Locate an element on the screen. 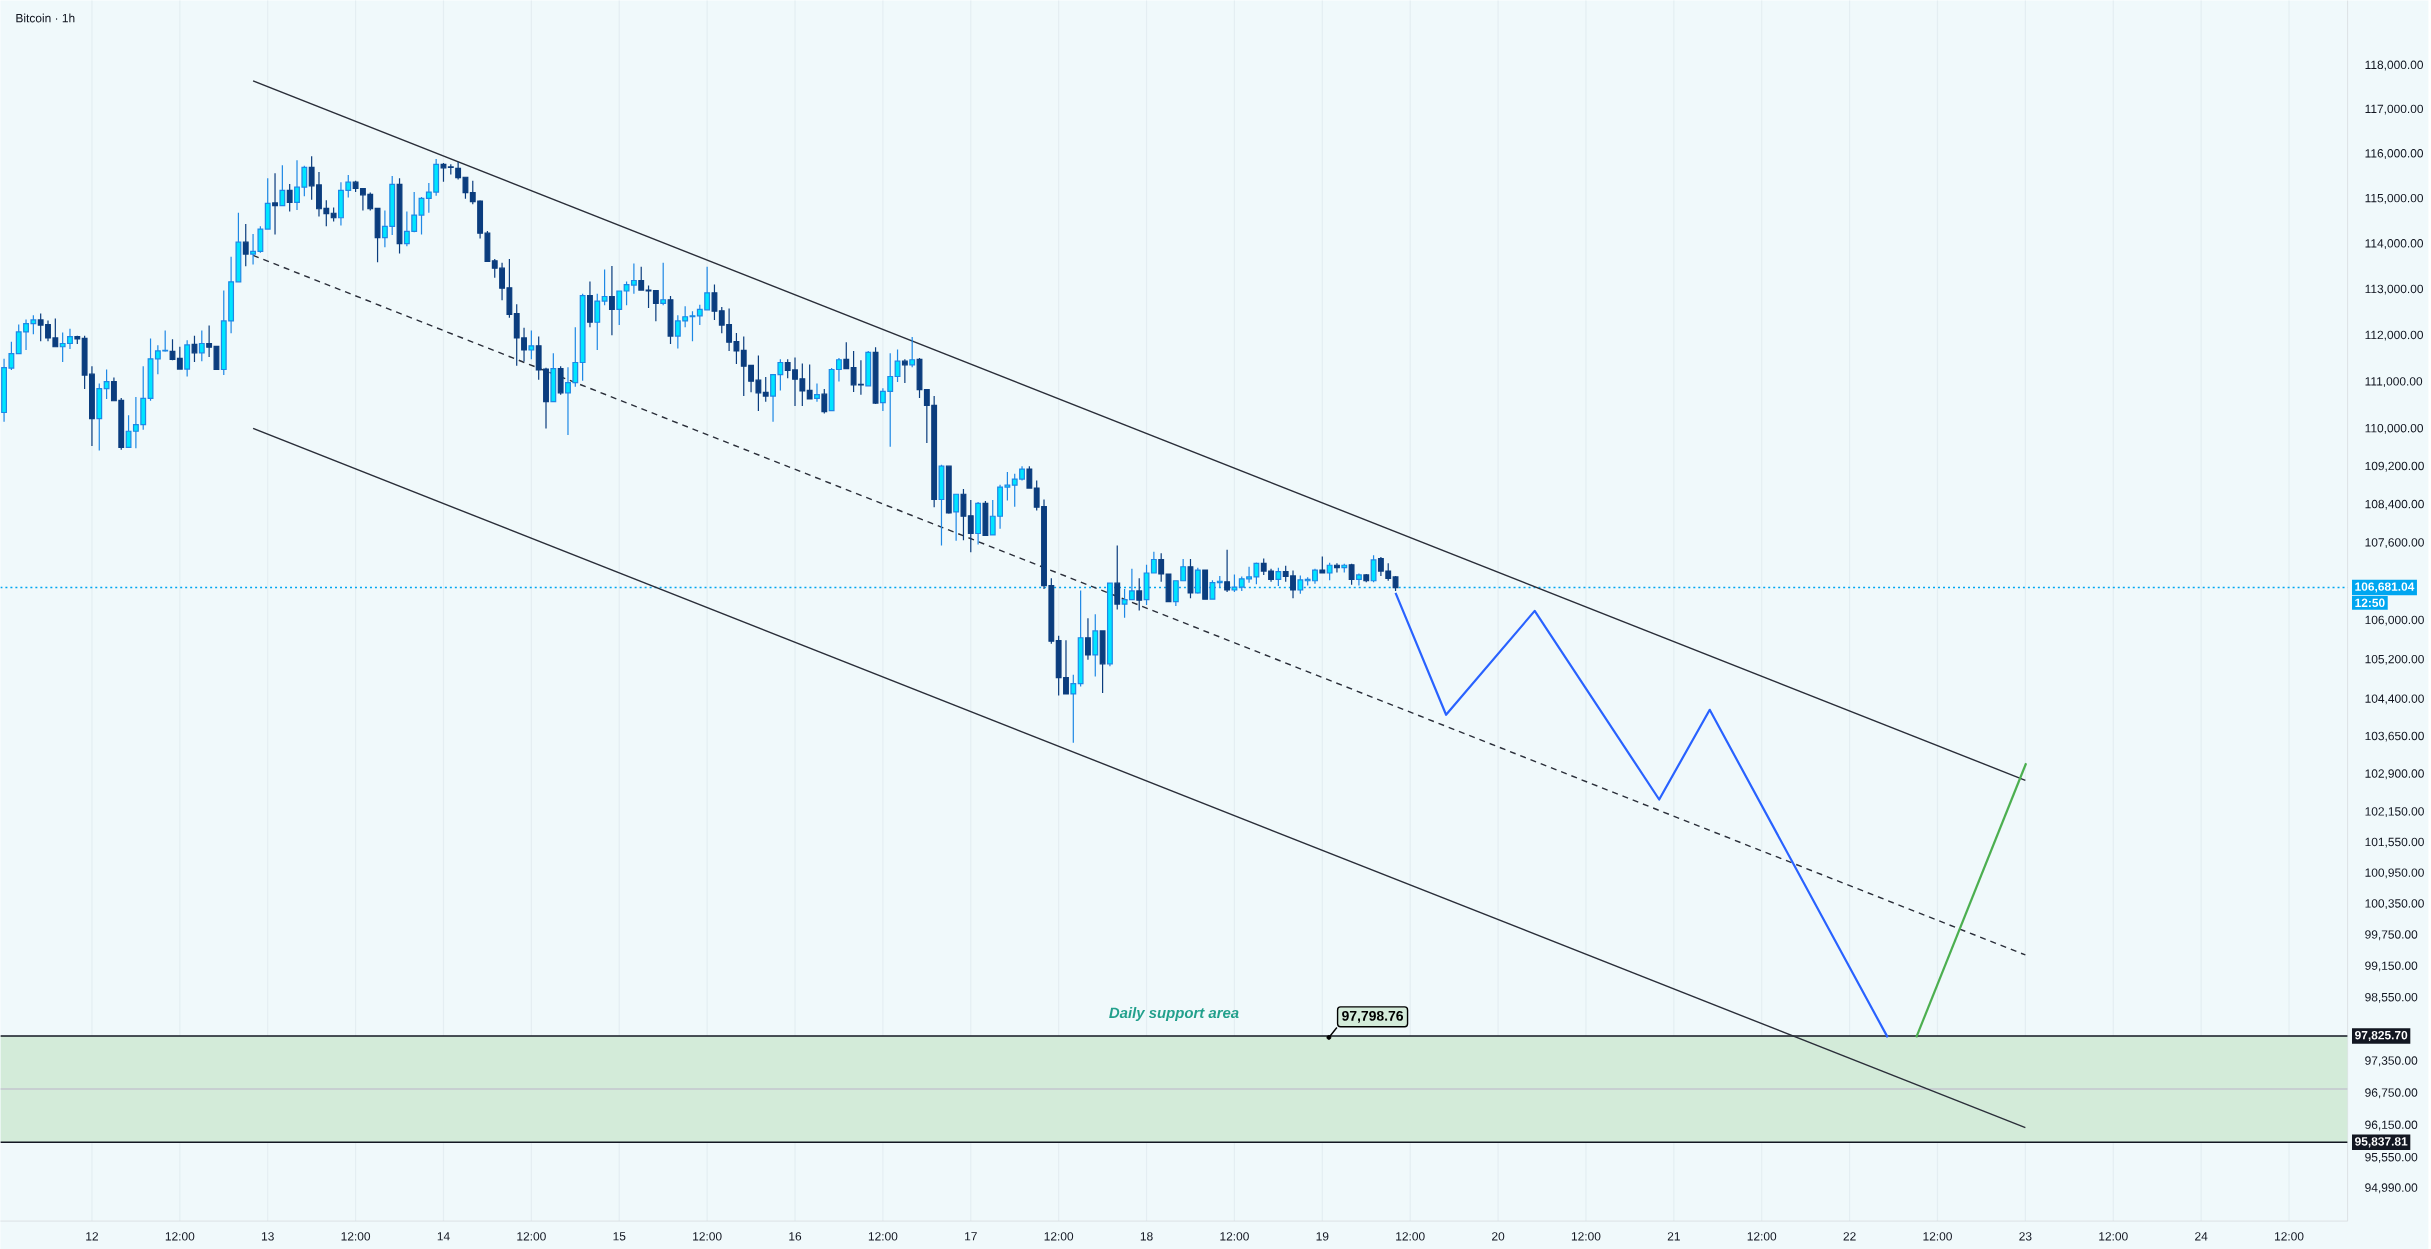 This screenshot has height=1249, width=2431. y-tick-label: 96,750.00 is located at coordinates (2391, 1093).